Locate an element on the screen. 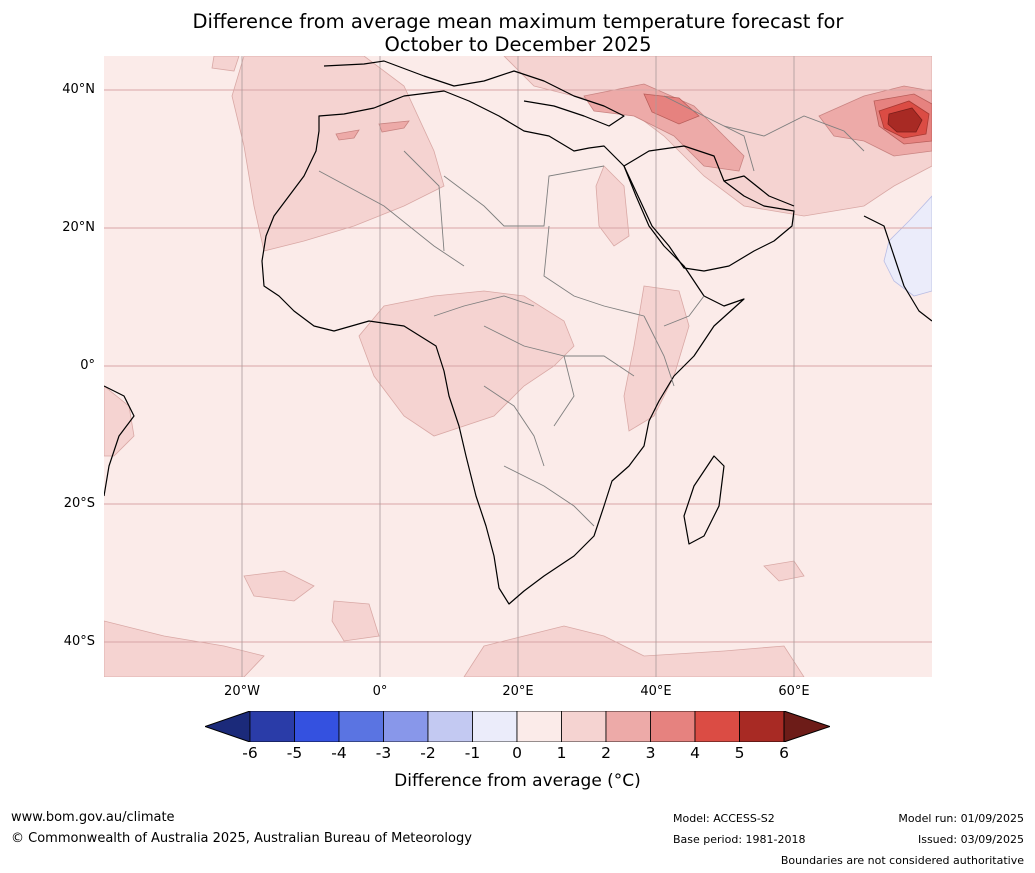 Image resolution: width=1035 pixels, height=873 pixels. colorbar-tick-label: -1 is located at coordinates (472, 753).